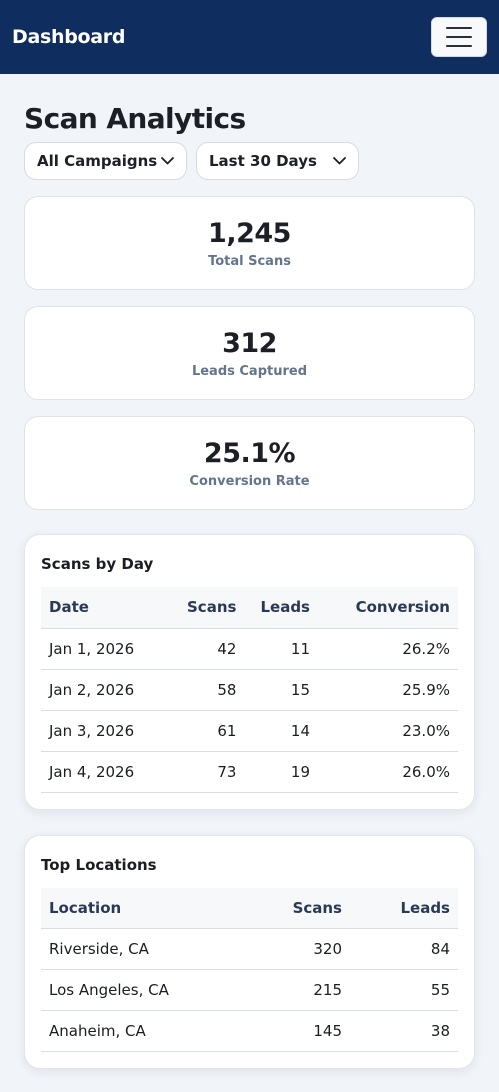 This screenshot has height=1092, width=499. What do you see at coordinates (135, 990) in the screenshot?
I see `cell-location: Los Angeles, CA` at bounding box center [135, 990].